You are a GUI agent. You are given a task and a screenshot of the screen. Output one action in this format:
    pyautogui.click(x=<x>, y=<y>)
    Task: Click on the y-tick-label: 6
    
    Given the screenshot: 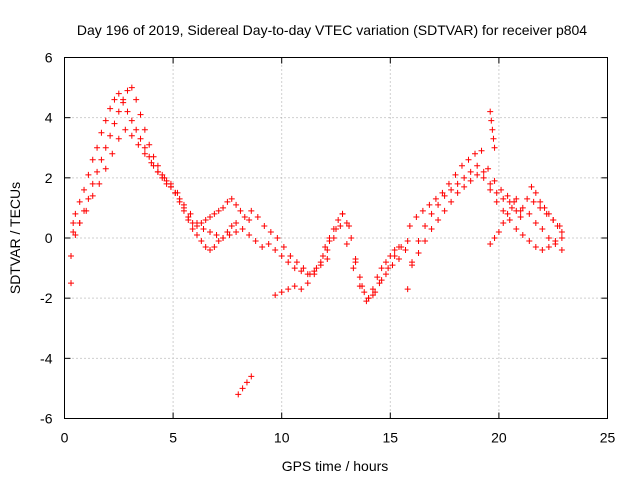 What is the action you would take?
    pyautogui.click(x=49, y=58)
    